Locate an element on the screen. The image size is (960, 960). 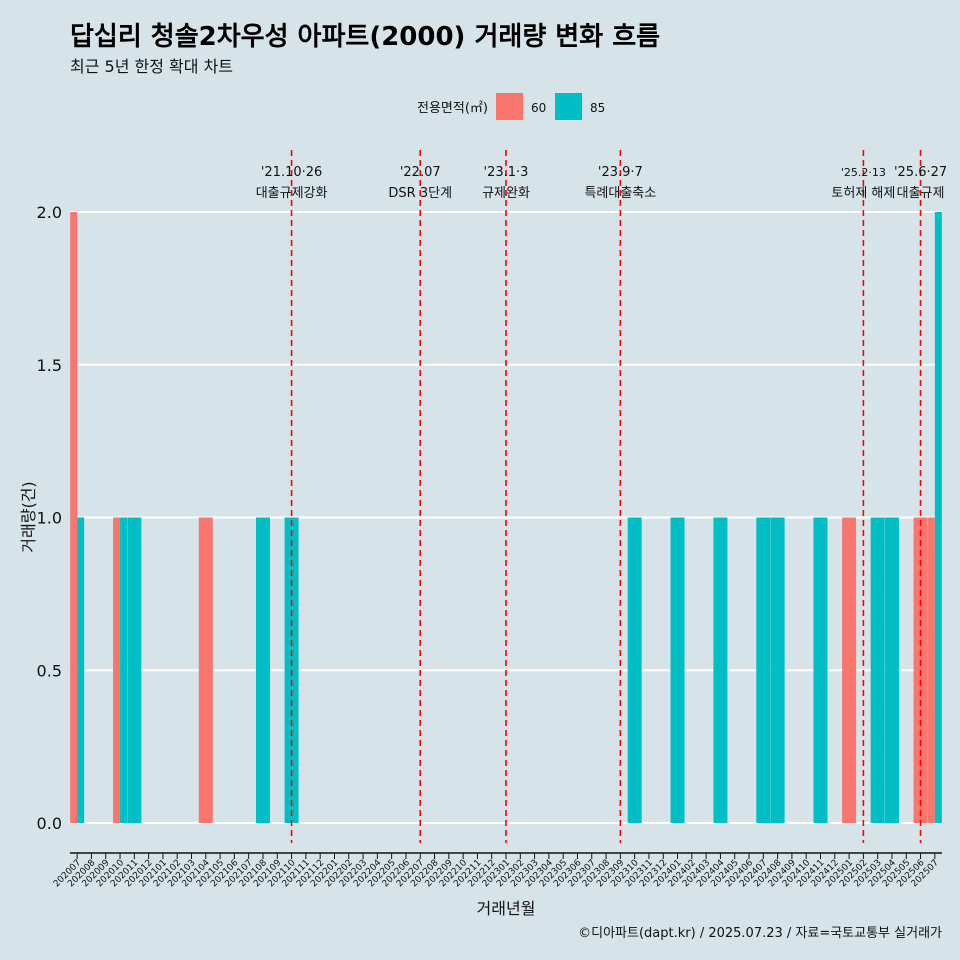
y-tick-label: 0.0 is located at coordinates (49, 823).